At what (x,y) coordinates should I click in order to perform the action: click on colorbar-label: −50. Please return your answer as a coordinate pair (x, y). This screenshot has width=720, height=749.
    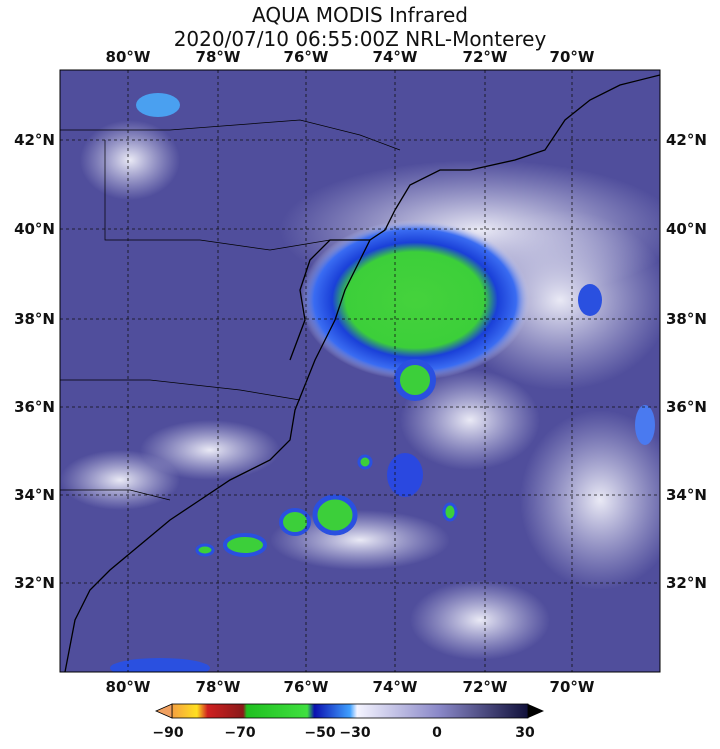
    Looking at the image, I should click on (319, 733).